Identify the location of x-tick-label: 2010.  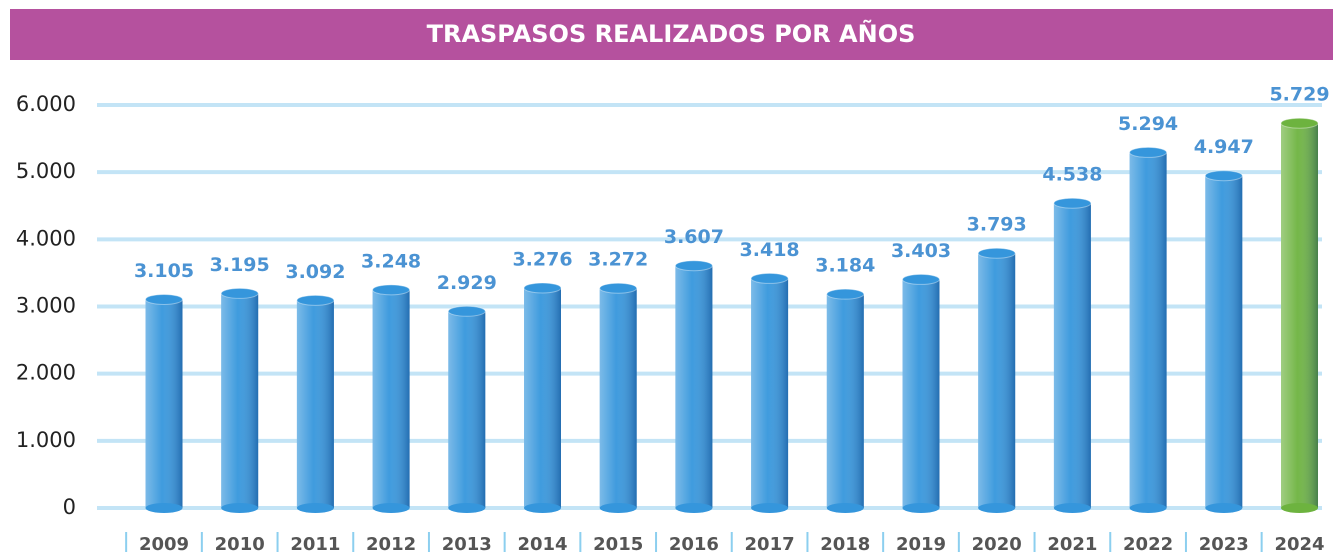
(240, 544).